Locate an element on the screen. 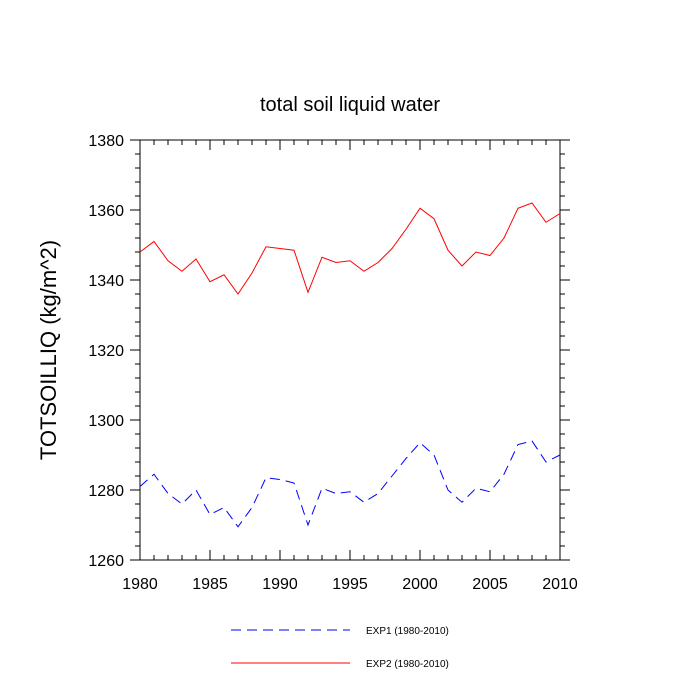 The height and width of the screenshot is (700, 700). x-tick-label: 1980 is located at coordinates (140, 584).